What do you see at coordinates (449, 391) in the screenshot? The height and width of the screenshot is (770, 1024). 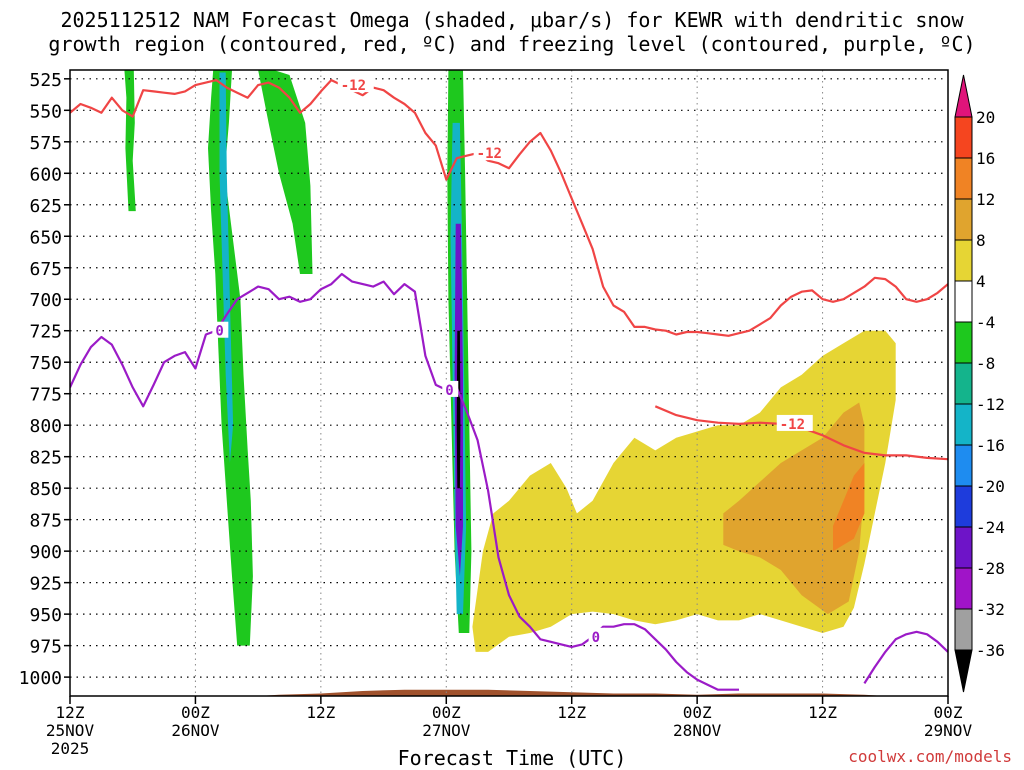 I see `frz-label-2: 0` at bounding box center [449, 391].